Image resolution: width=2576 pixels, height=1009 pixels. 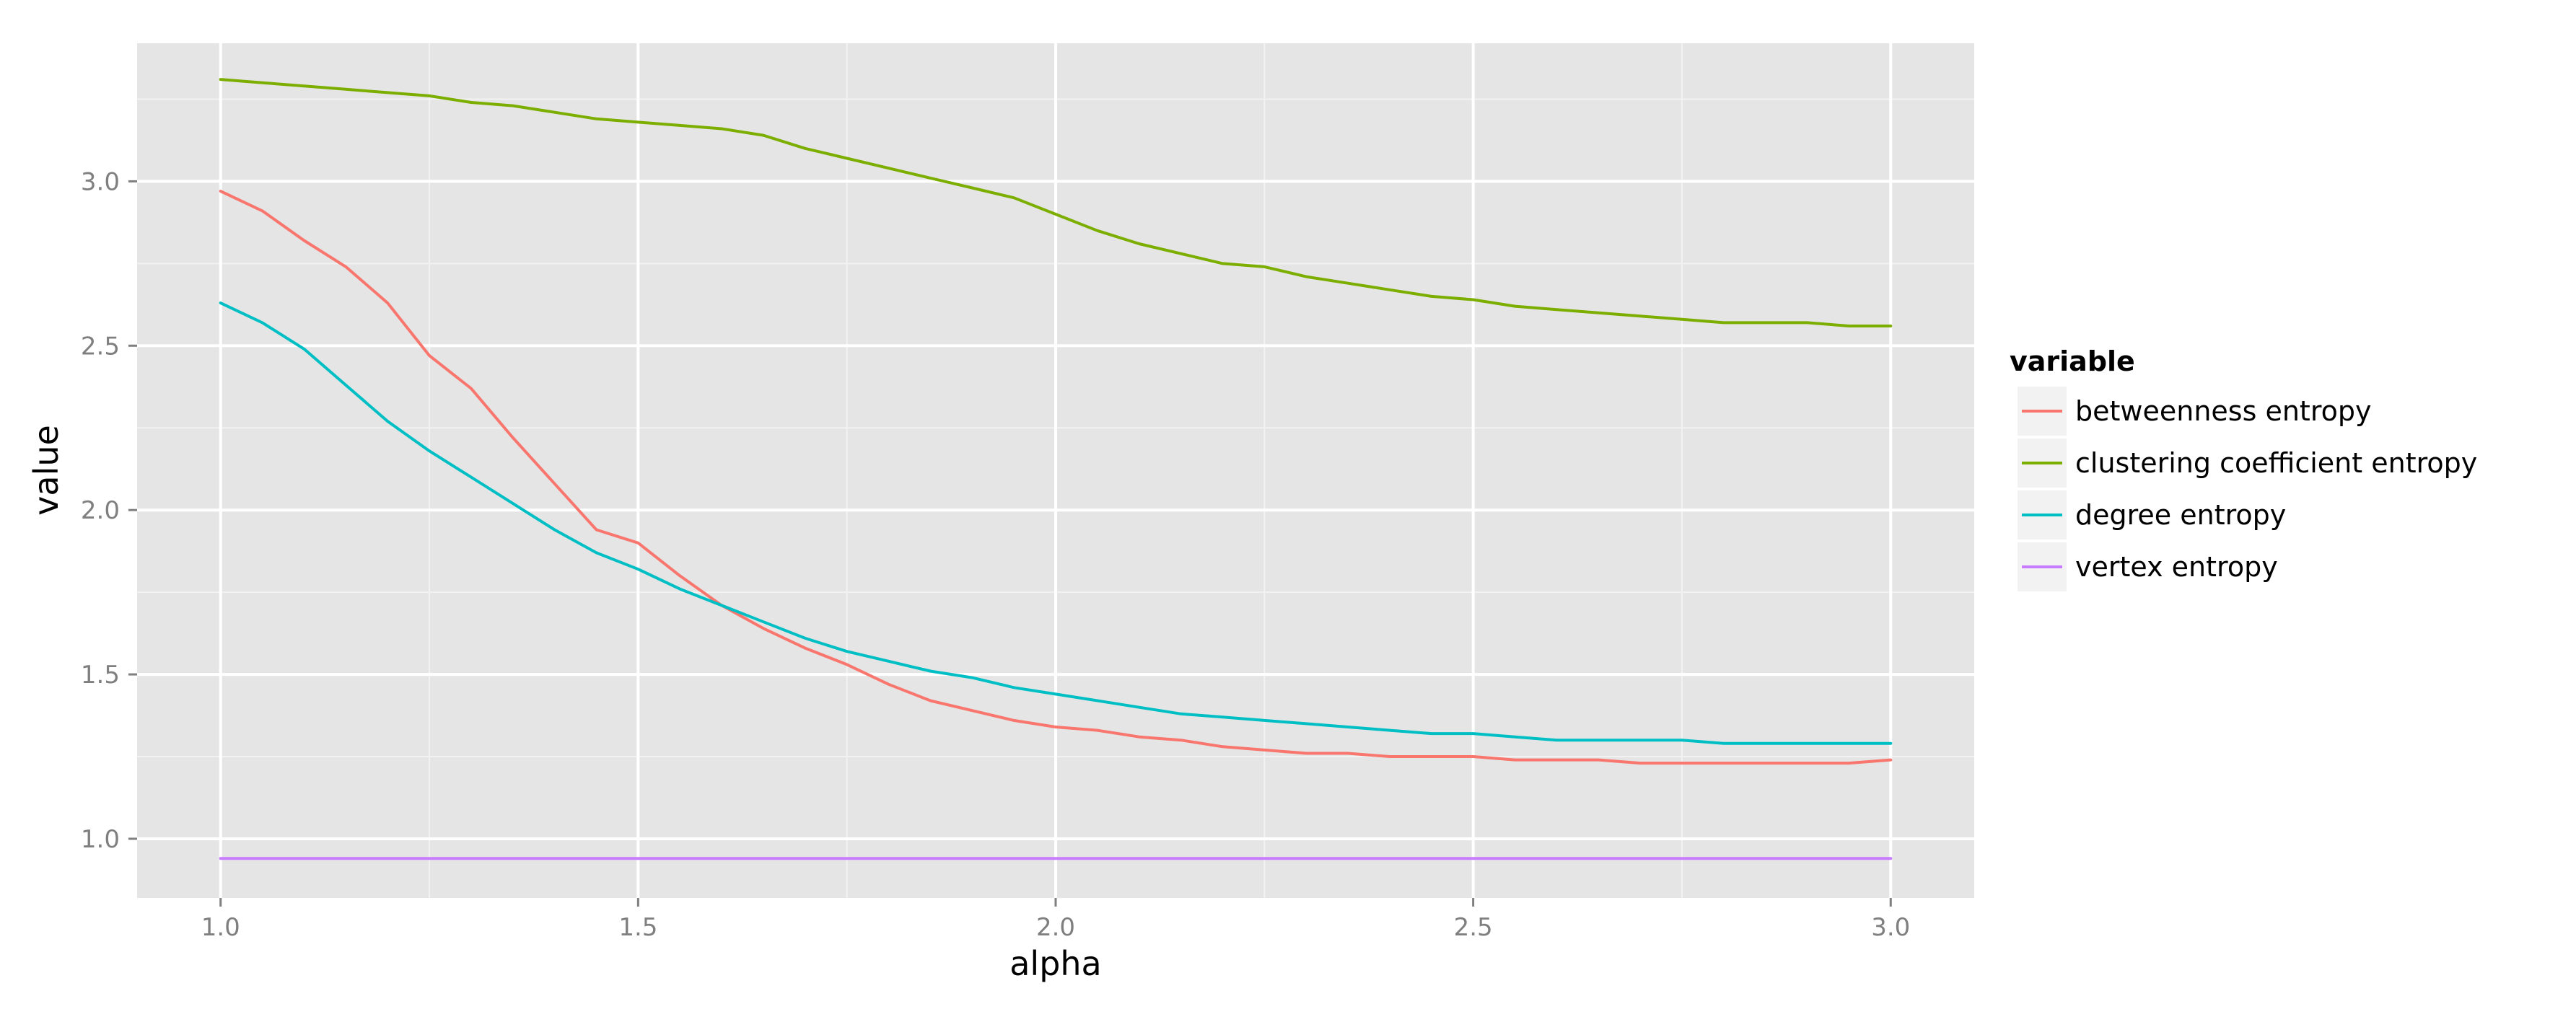 What do you see at coordinates (1473, 927) in the screenshot?
I see `x-tick-label: 2.5` at bounding box center [1473, 927].